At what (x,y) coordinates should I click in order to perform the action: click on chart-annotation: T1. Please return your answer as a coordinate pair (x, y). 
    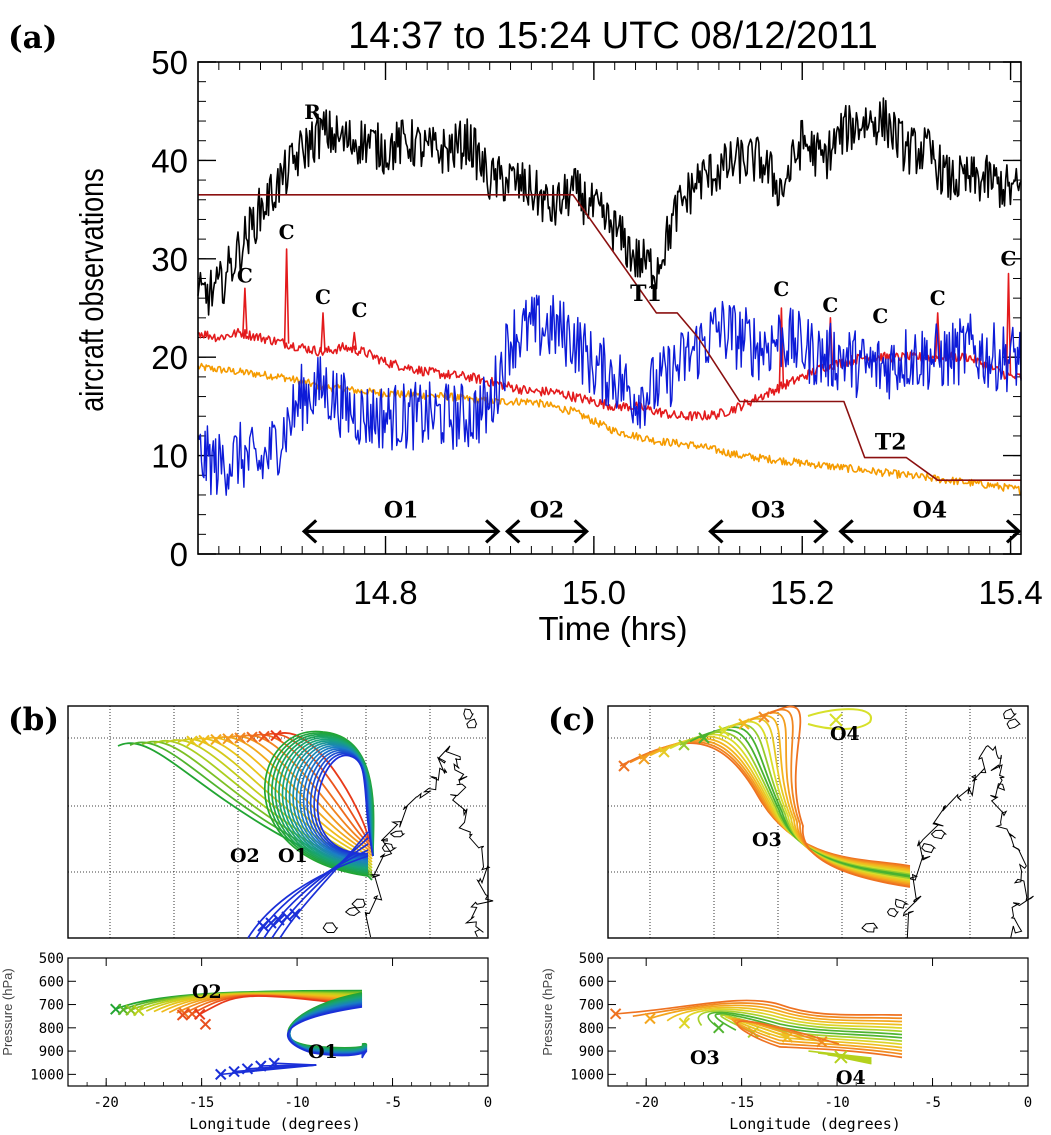
    Looking at the image, I should click on (646, 294).